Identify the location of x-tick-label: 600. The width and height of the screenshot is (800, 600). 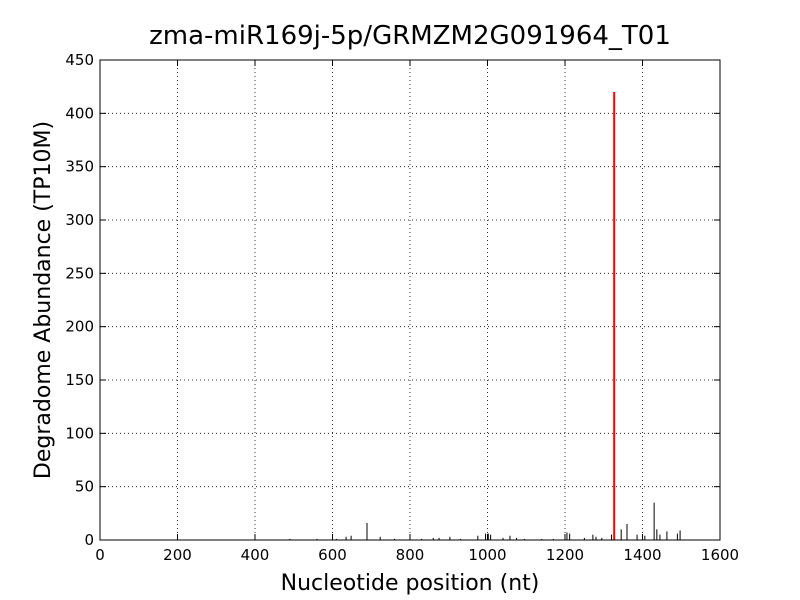
(332, 555).